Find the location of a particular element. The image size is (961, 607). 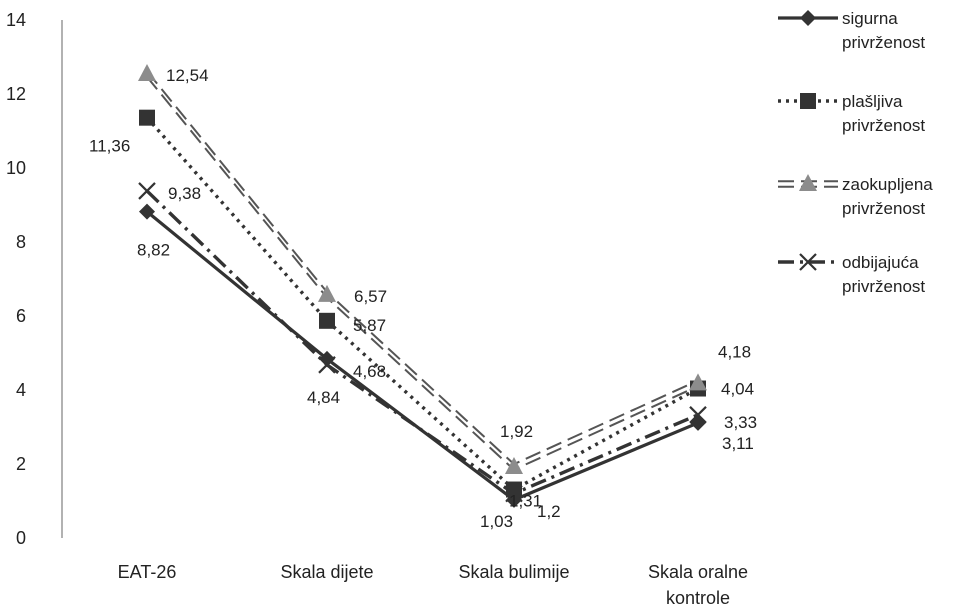

data-label-plasljiva: 1,31 is located at coordinates (525, 501).